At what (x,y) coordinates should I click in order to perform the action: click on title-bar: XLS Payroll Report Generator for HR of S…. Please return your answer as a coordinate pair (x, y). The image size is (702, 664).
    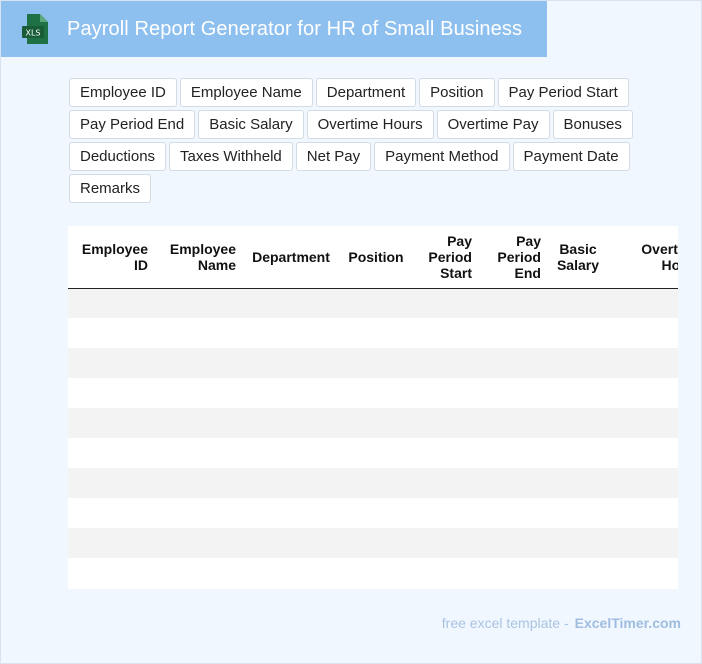
    Looking at the image, I should click on (274, 29).